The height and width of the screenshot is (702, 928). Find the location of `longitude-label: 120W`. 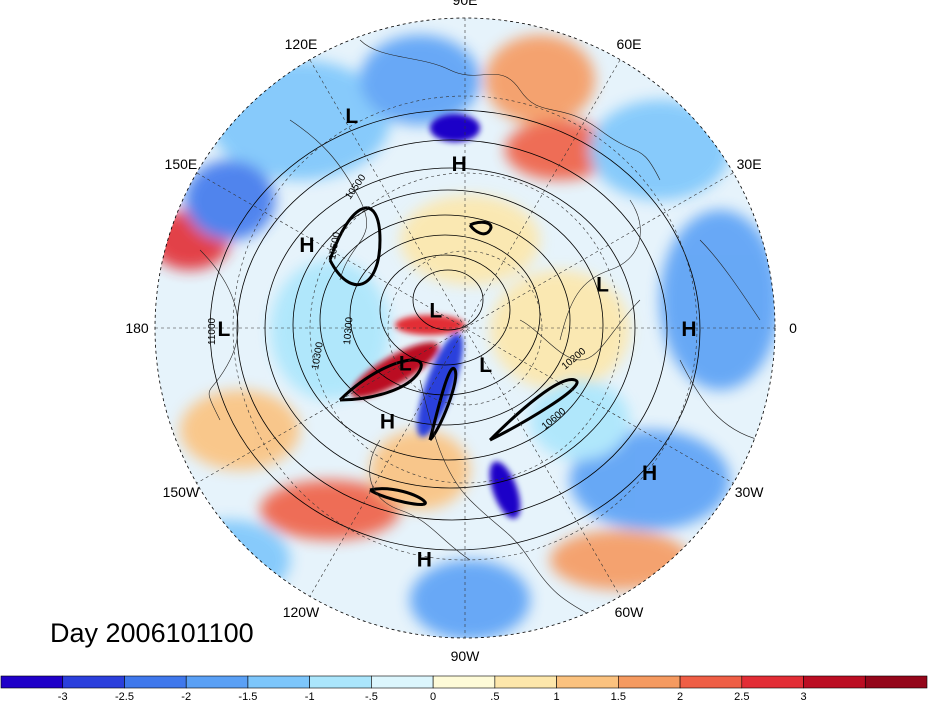

longitude-label: 120W is located at coordinates (301, 612).